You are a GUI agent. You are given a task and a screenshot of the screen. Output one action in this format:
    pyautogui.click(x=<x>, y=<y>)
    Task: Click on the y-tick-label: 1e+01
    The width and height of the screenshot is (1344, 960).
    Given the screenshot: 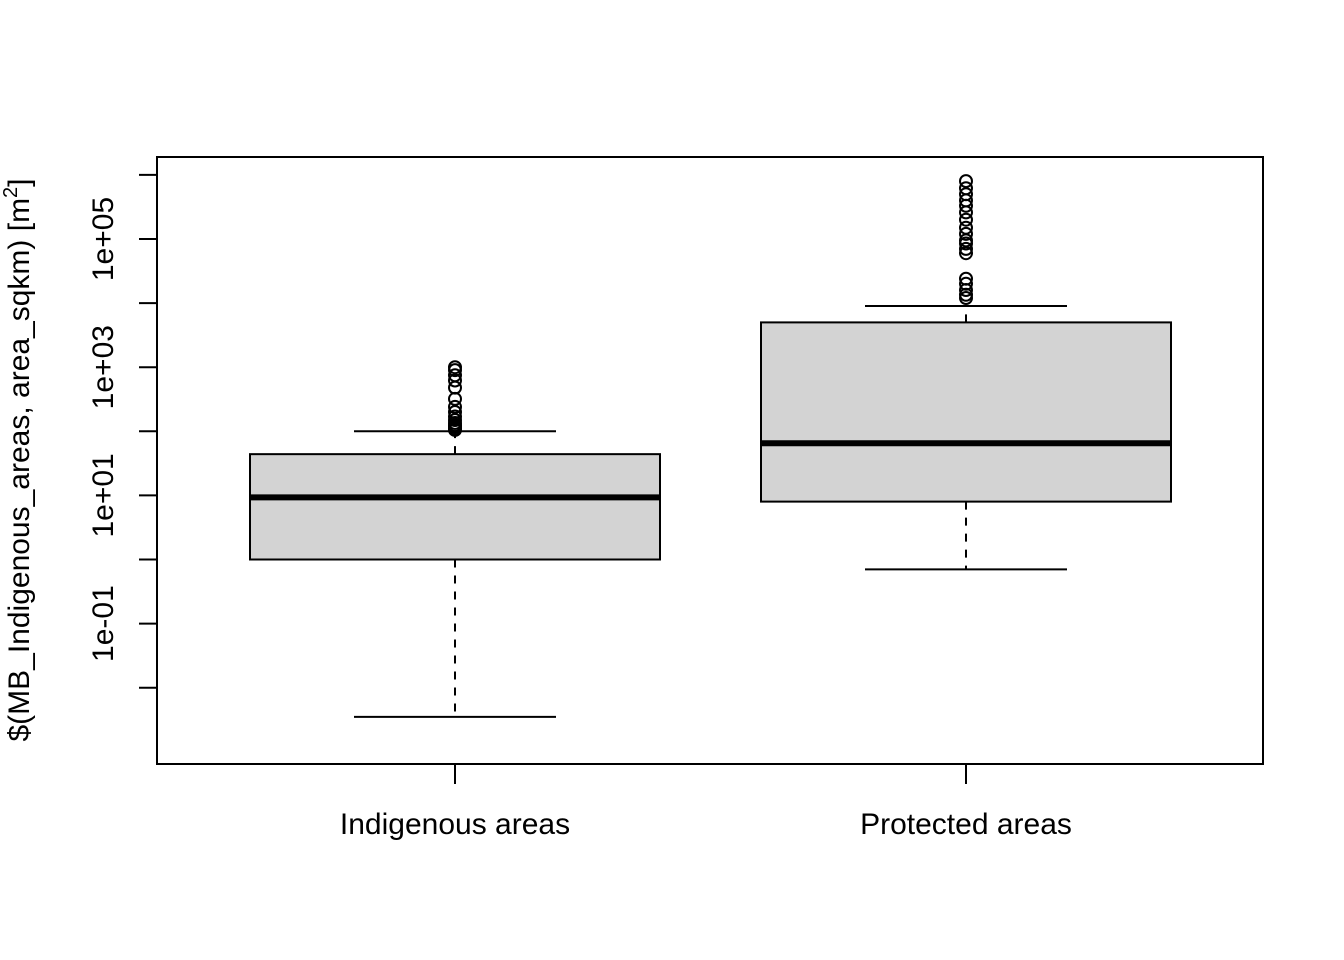 What is the action you would take?
    pyautogui.click(x=103, y=495)
    